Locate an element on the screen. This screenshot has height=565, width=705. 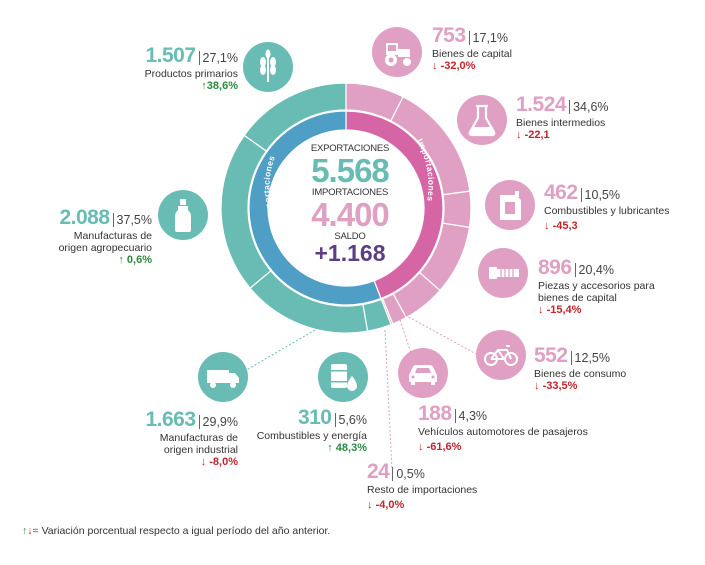
share: 27,1% is located at coordinates (218, 58).